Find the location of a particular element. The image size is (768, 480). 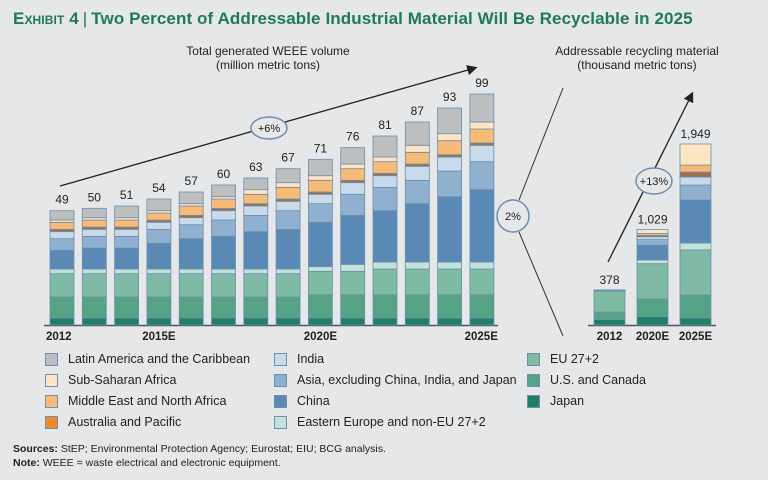

legend-item-india: India is located at coordinates (299, 359).